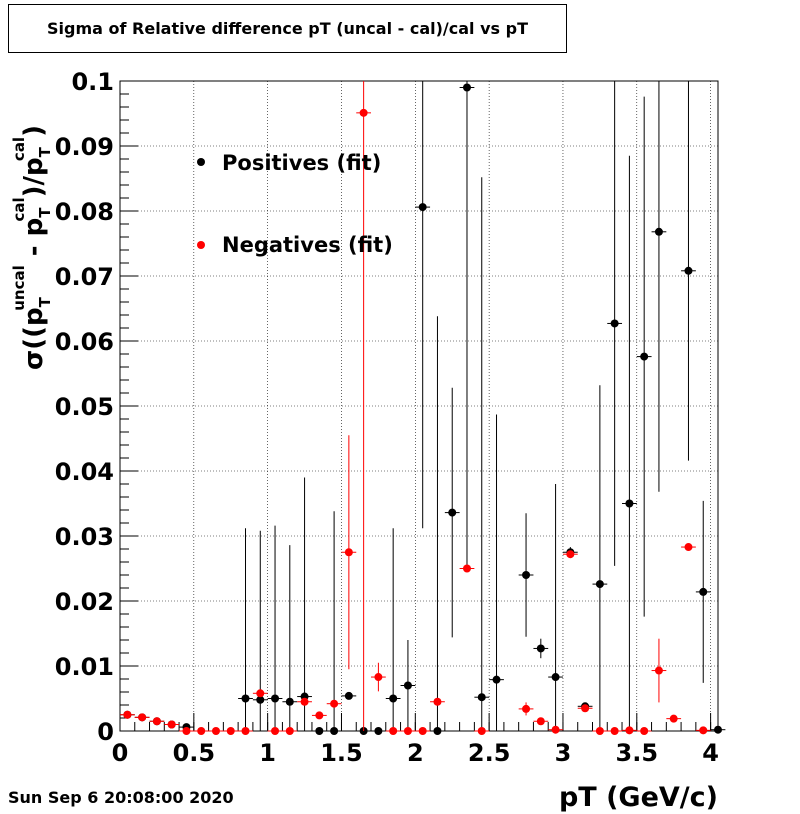 This screenshot has height=814, width=800. What do you see at coordinates (34, 131) in the screenshot?
I see `ylabel-close: )` at bounding box center [34, 131].